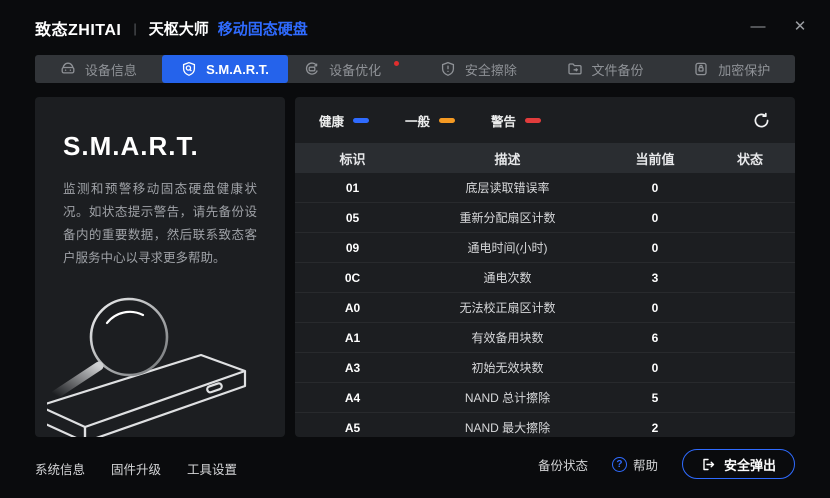 The height and width of the screenshot is (498, 830). Describe the element at coordinates (352, 427) in the screenshot. I see `attr-id: A5` at that location.